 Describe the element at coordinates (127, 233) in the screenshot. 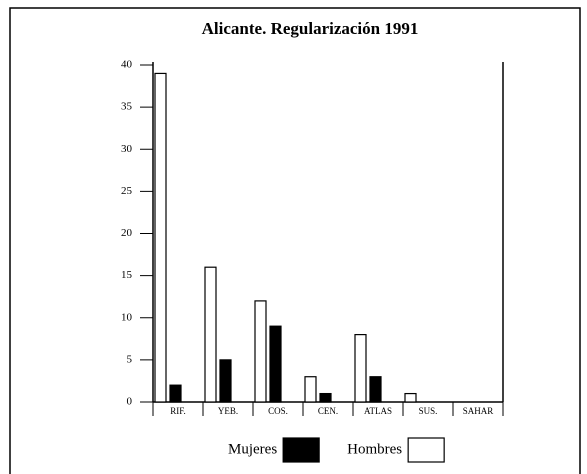

I see `y-tick-label: 20` at that location.